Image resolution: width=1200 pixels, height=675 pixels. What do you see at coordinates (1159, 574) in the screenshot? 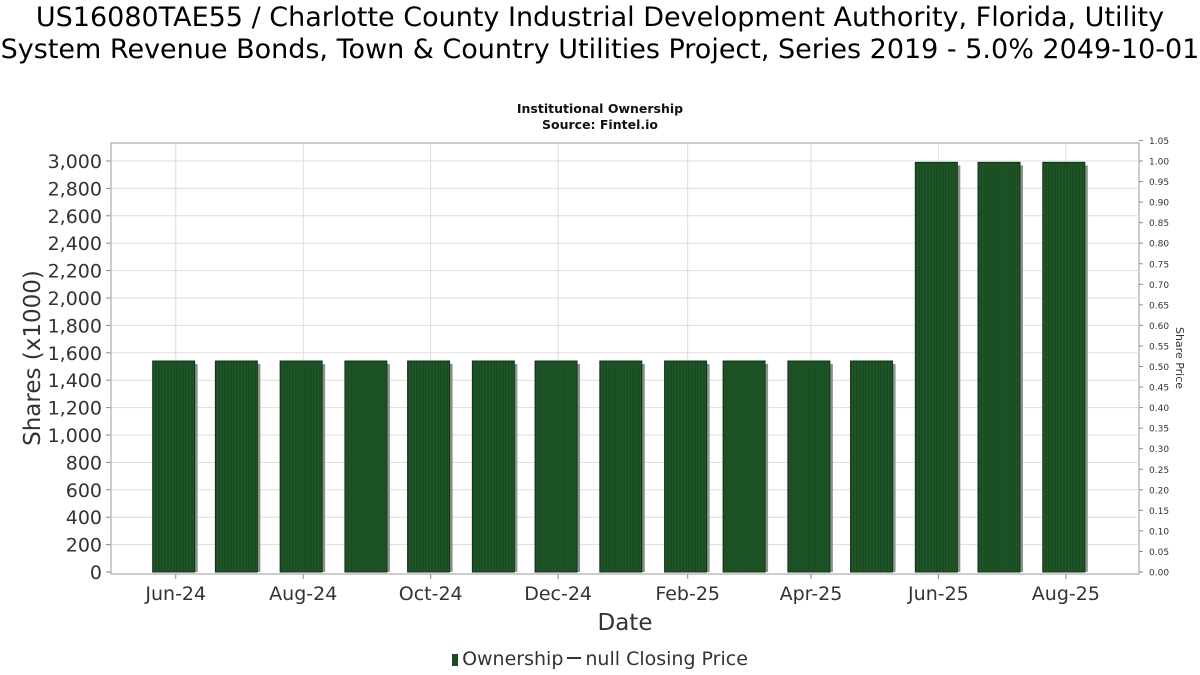
I see `y2-tick-label: 0.00` at bounding box center [1159, 574].